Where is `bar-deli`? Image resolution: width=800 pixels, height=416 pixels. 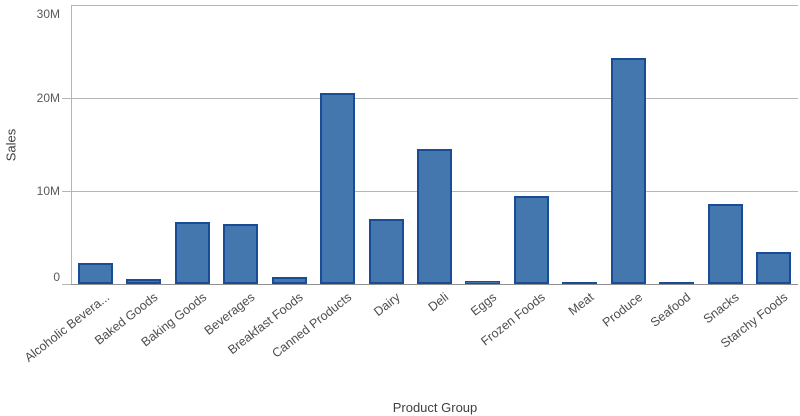 bar-deli is located at coordinates (434, 216).